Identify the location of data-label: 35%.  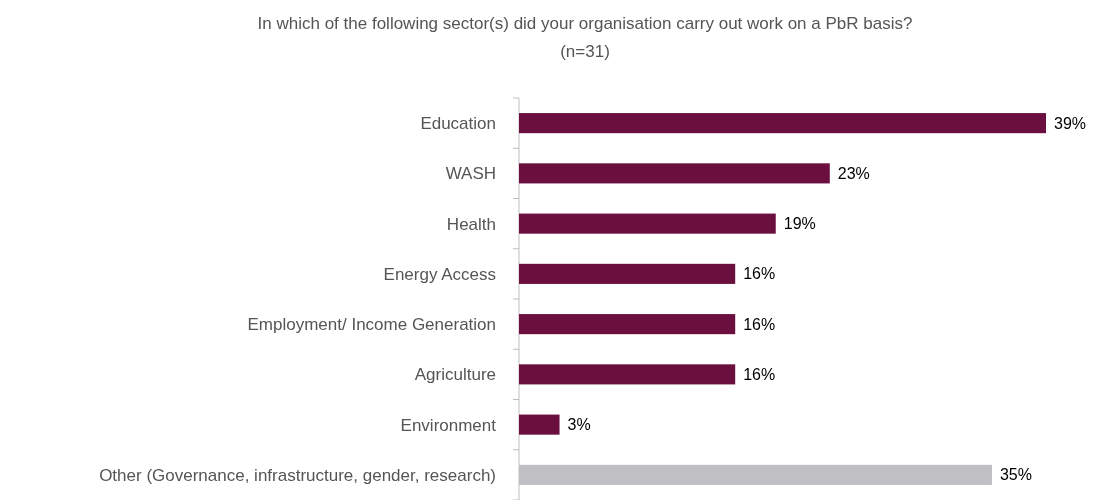
(1015, 475).